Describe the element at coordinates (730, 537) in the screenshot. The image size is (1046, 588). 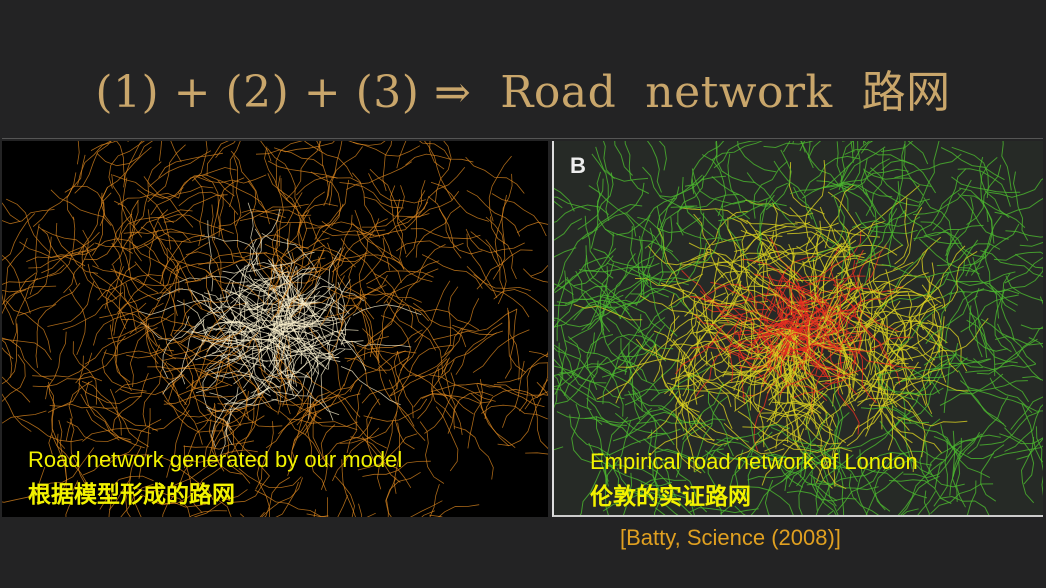
I see `citation: [Batty, Science (2008)]` at that location.